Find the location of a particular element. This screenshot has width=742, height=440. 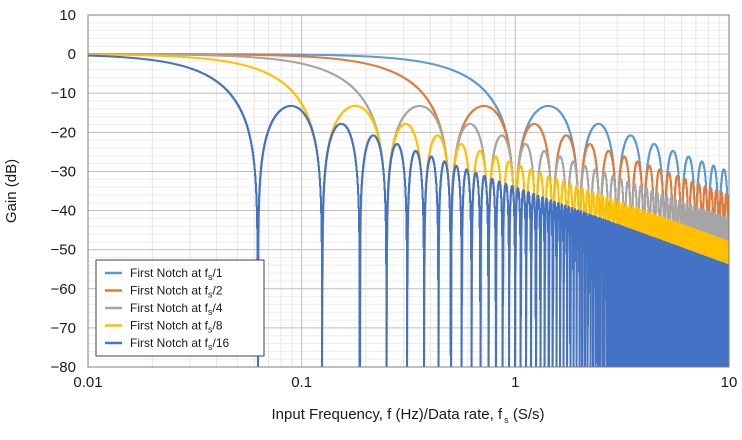

legend-label-1: First Notch at fs/1 is located at coordinates (176, 274).